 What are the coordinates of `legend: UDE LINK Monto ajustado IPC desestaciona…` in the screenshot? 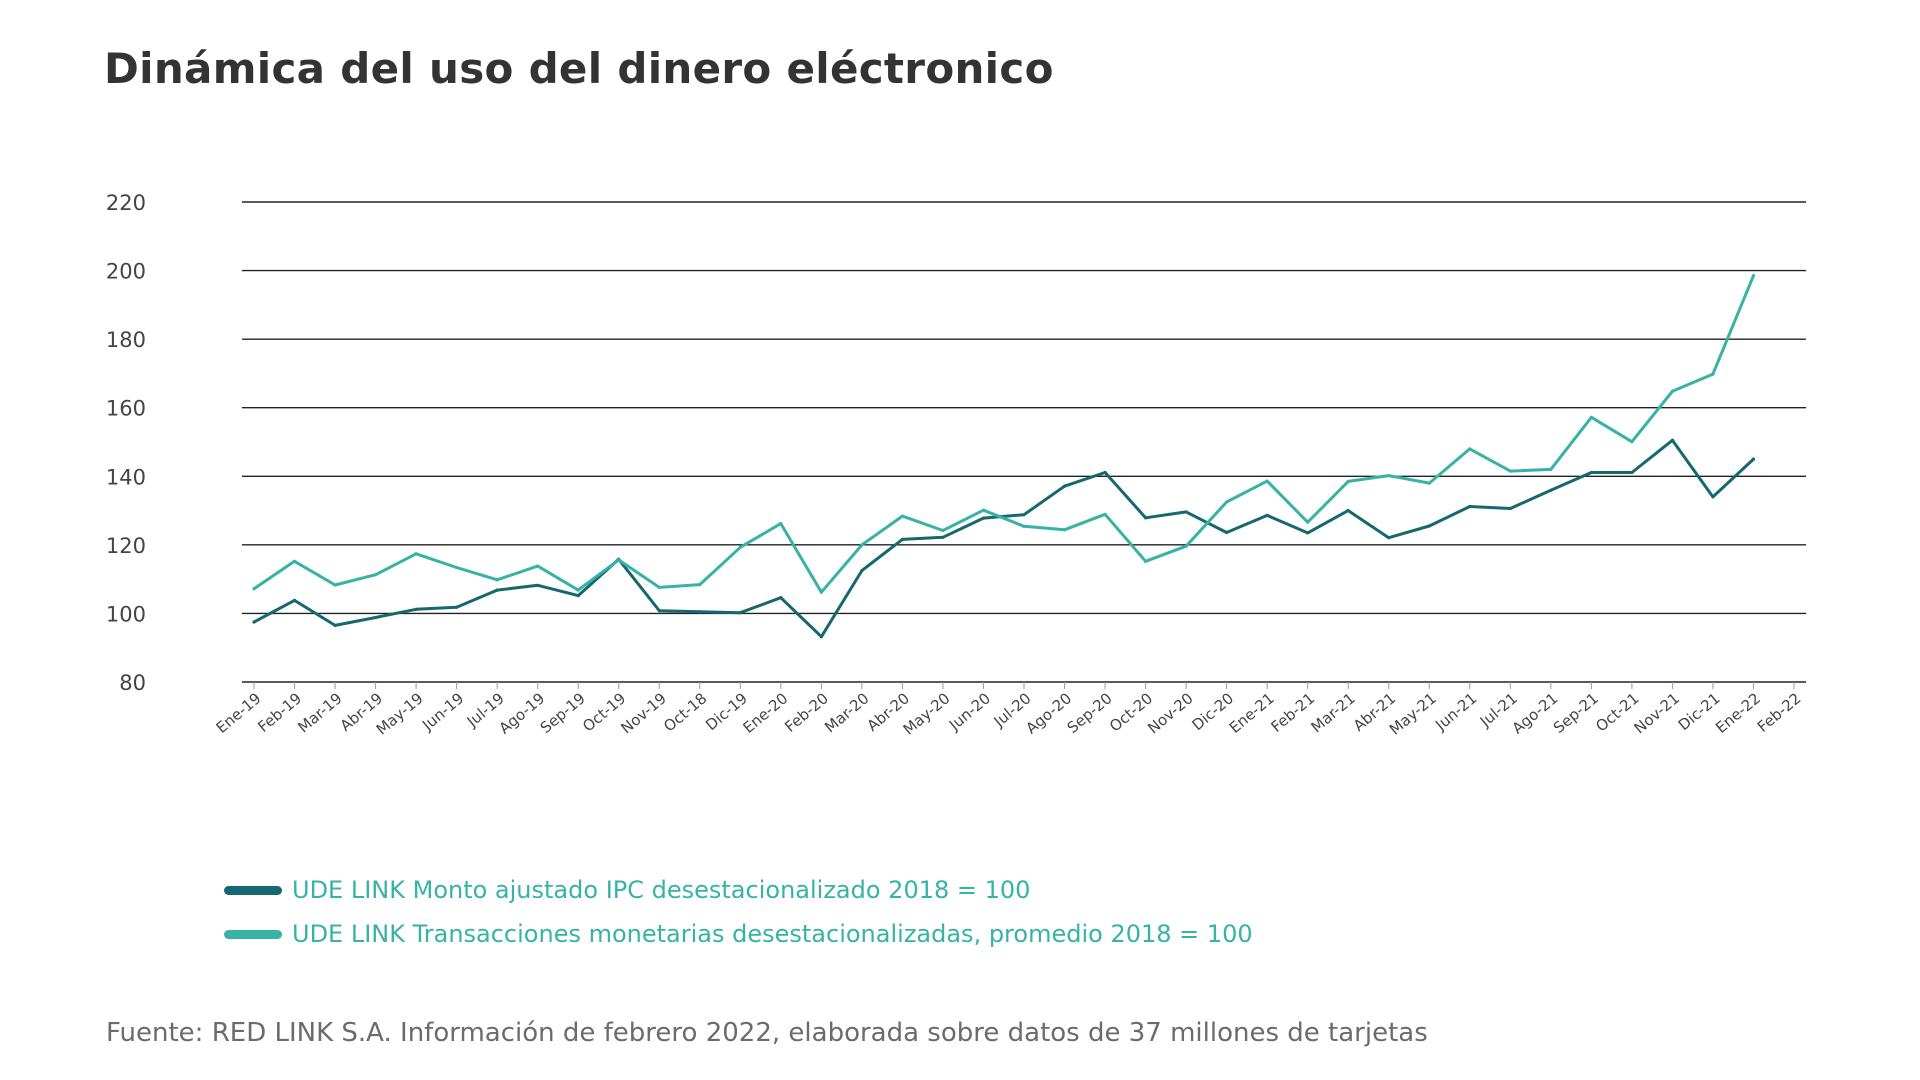 It's located at (738, 912).